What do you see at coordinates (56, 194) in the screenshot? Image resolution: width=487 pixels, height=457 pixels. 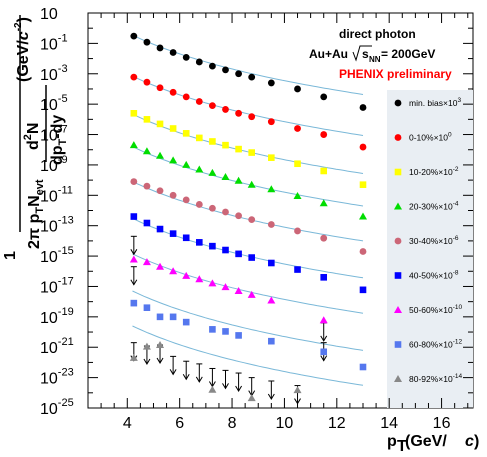 I see `y-tick-label: 10-11` at bounding box center [56, 194].